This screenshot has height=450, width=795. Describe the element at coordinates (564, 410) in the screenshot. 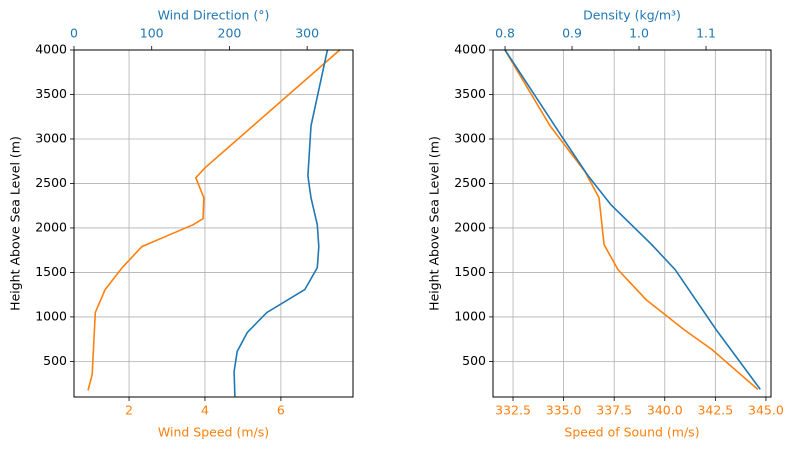

I see `x-tick-label: 335.0` at that location.